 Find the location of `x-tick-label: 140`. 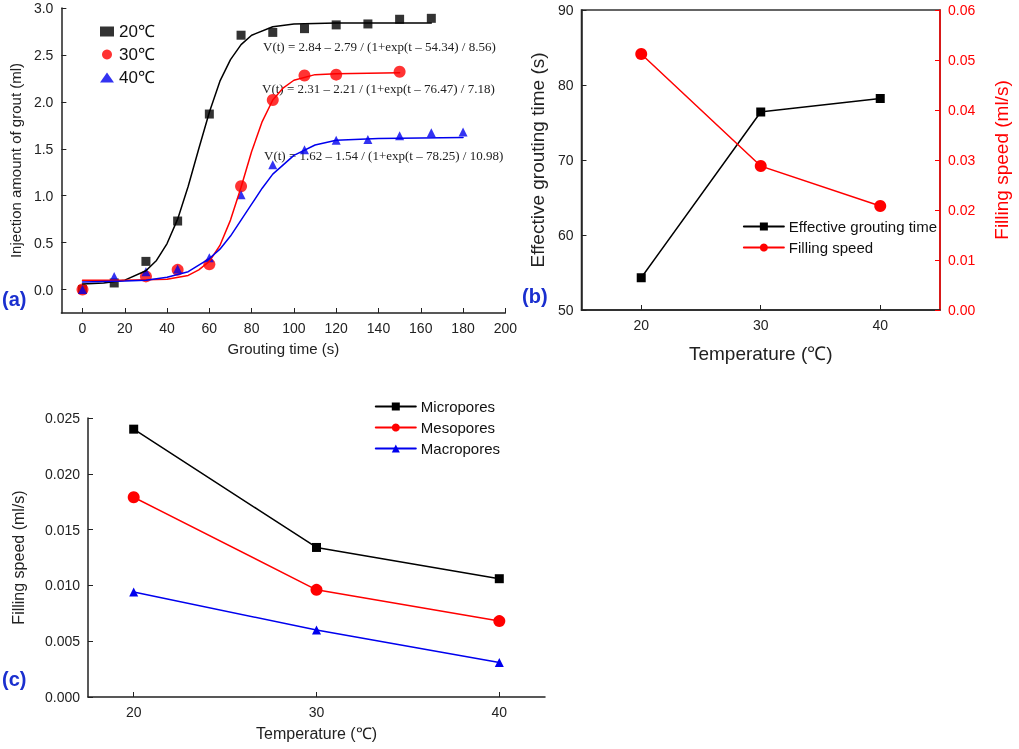

x-tick-label: 140 is located at coordinates (378, 328).